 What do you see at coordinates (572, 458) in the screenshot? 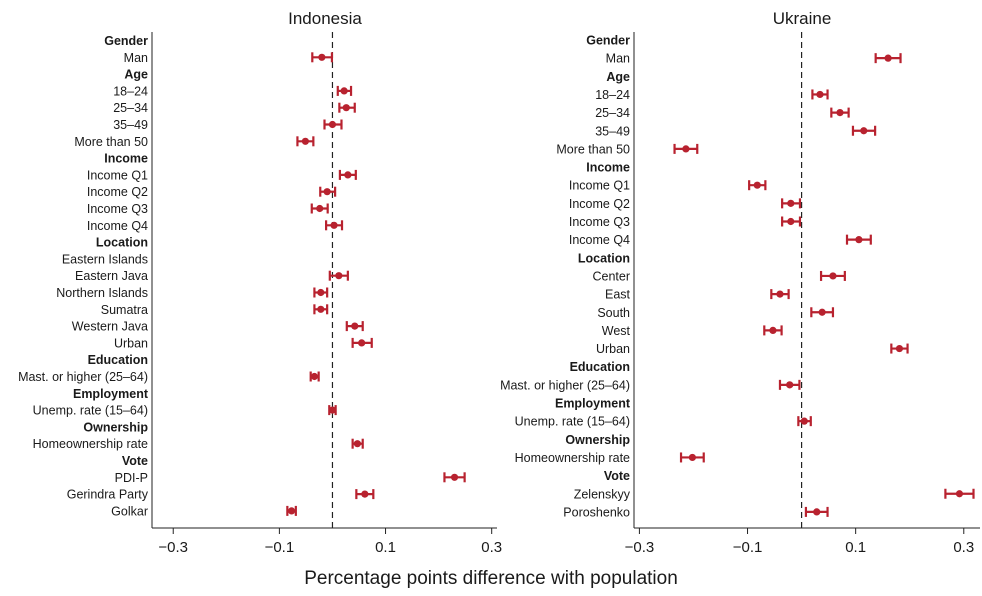
I see `ukraine-row-label: Homeownership rate` at bounding box center [572, 458].